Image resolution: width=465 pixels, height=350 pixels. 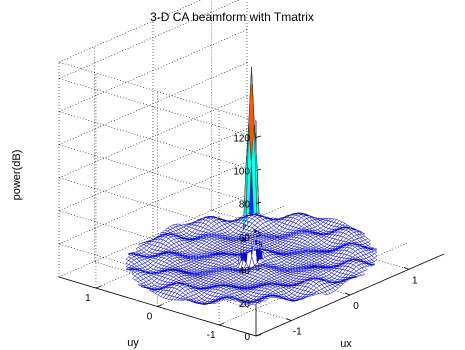 What do you see at coordinates (245, 271) in the screenshot?
I see `z-tick-label: 40` at bounding box center [245, 271].